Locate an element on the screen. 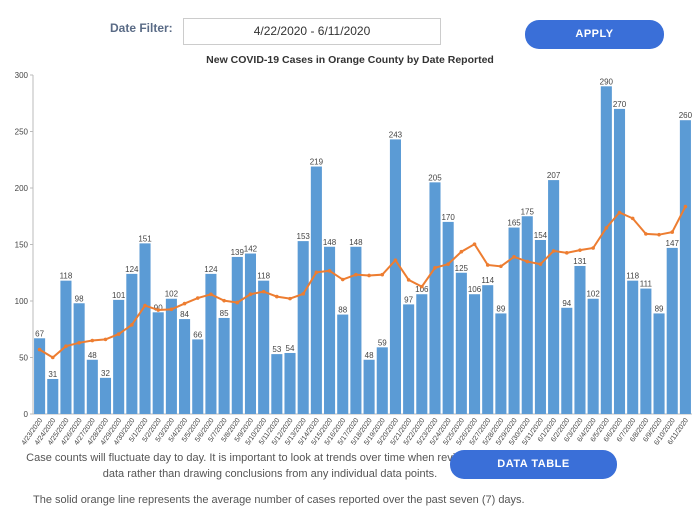 This screenshot has height=511, width=700. data-label: 118 is located at coordinates (632, 276).